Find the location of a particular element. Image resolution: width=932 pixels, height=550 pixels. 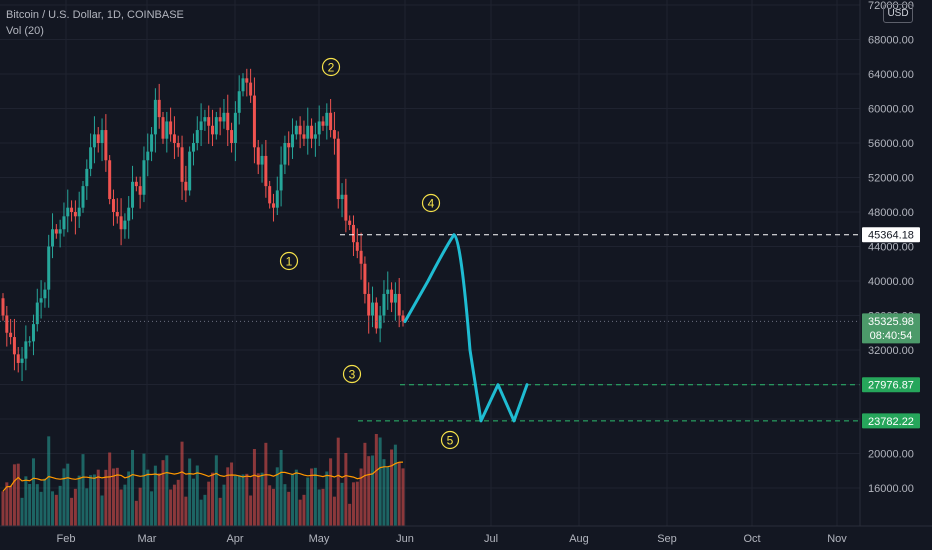

wave-labels: 1 2 3 4 5 is located at coordinates (369, 253).